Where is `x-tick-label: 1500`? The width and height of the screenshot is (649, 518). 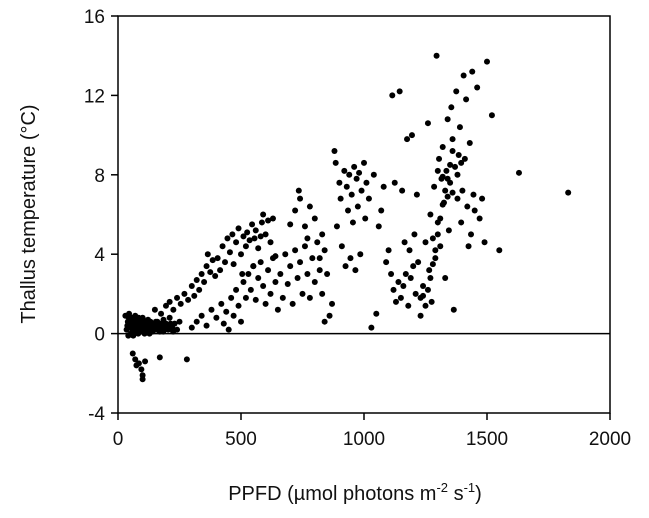
x-tick-label: 1500 is located at coordinates (487, 439).